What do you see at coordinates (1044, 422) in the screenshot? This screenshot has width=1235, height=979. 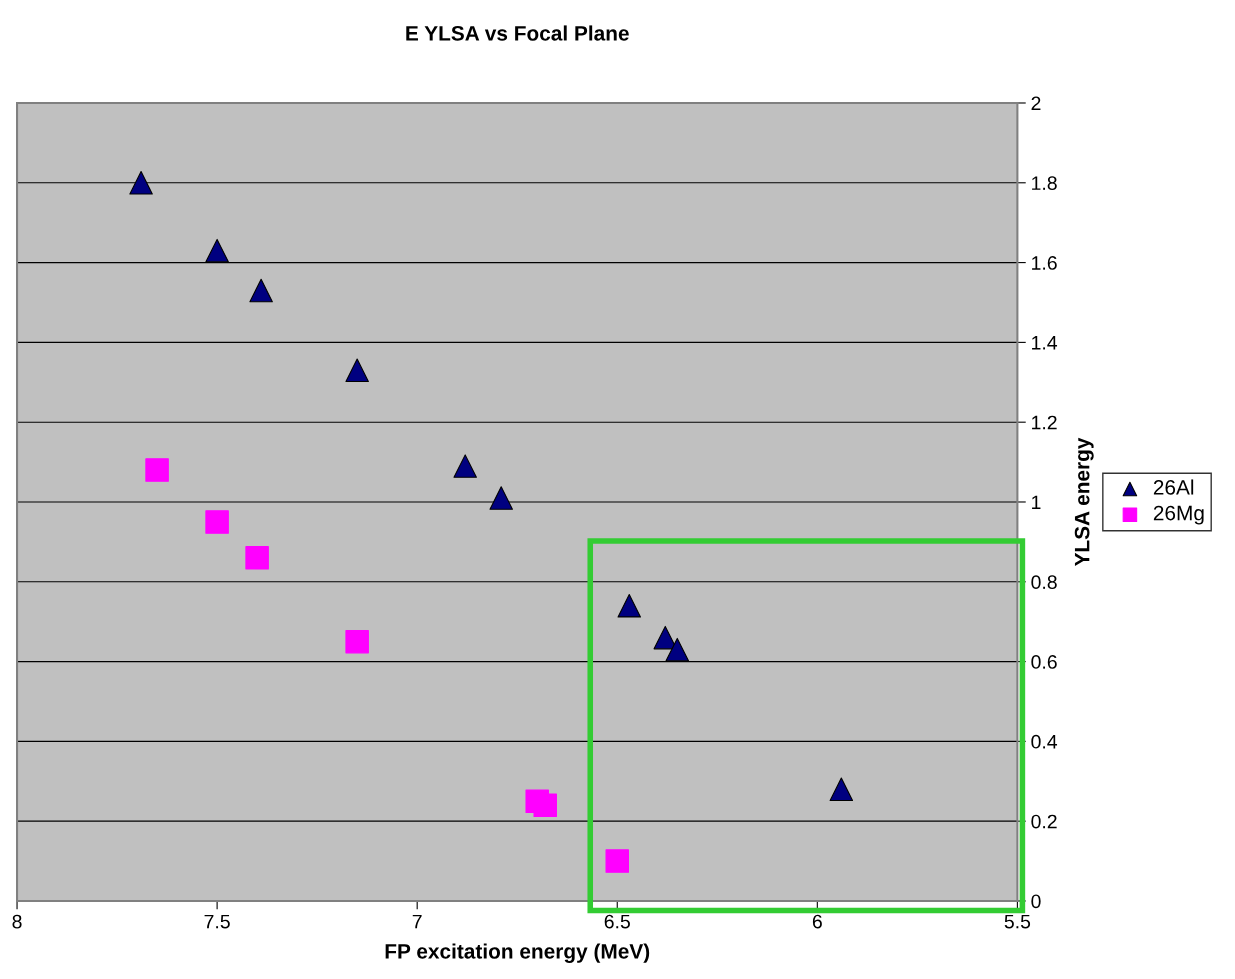 I see `y-tick-label: 1.2` at bounding box center [1044, 422].